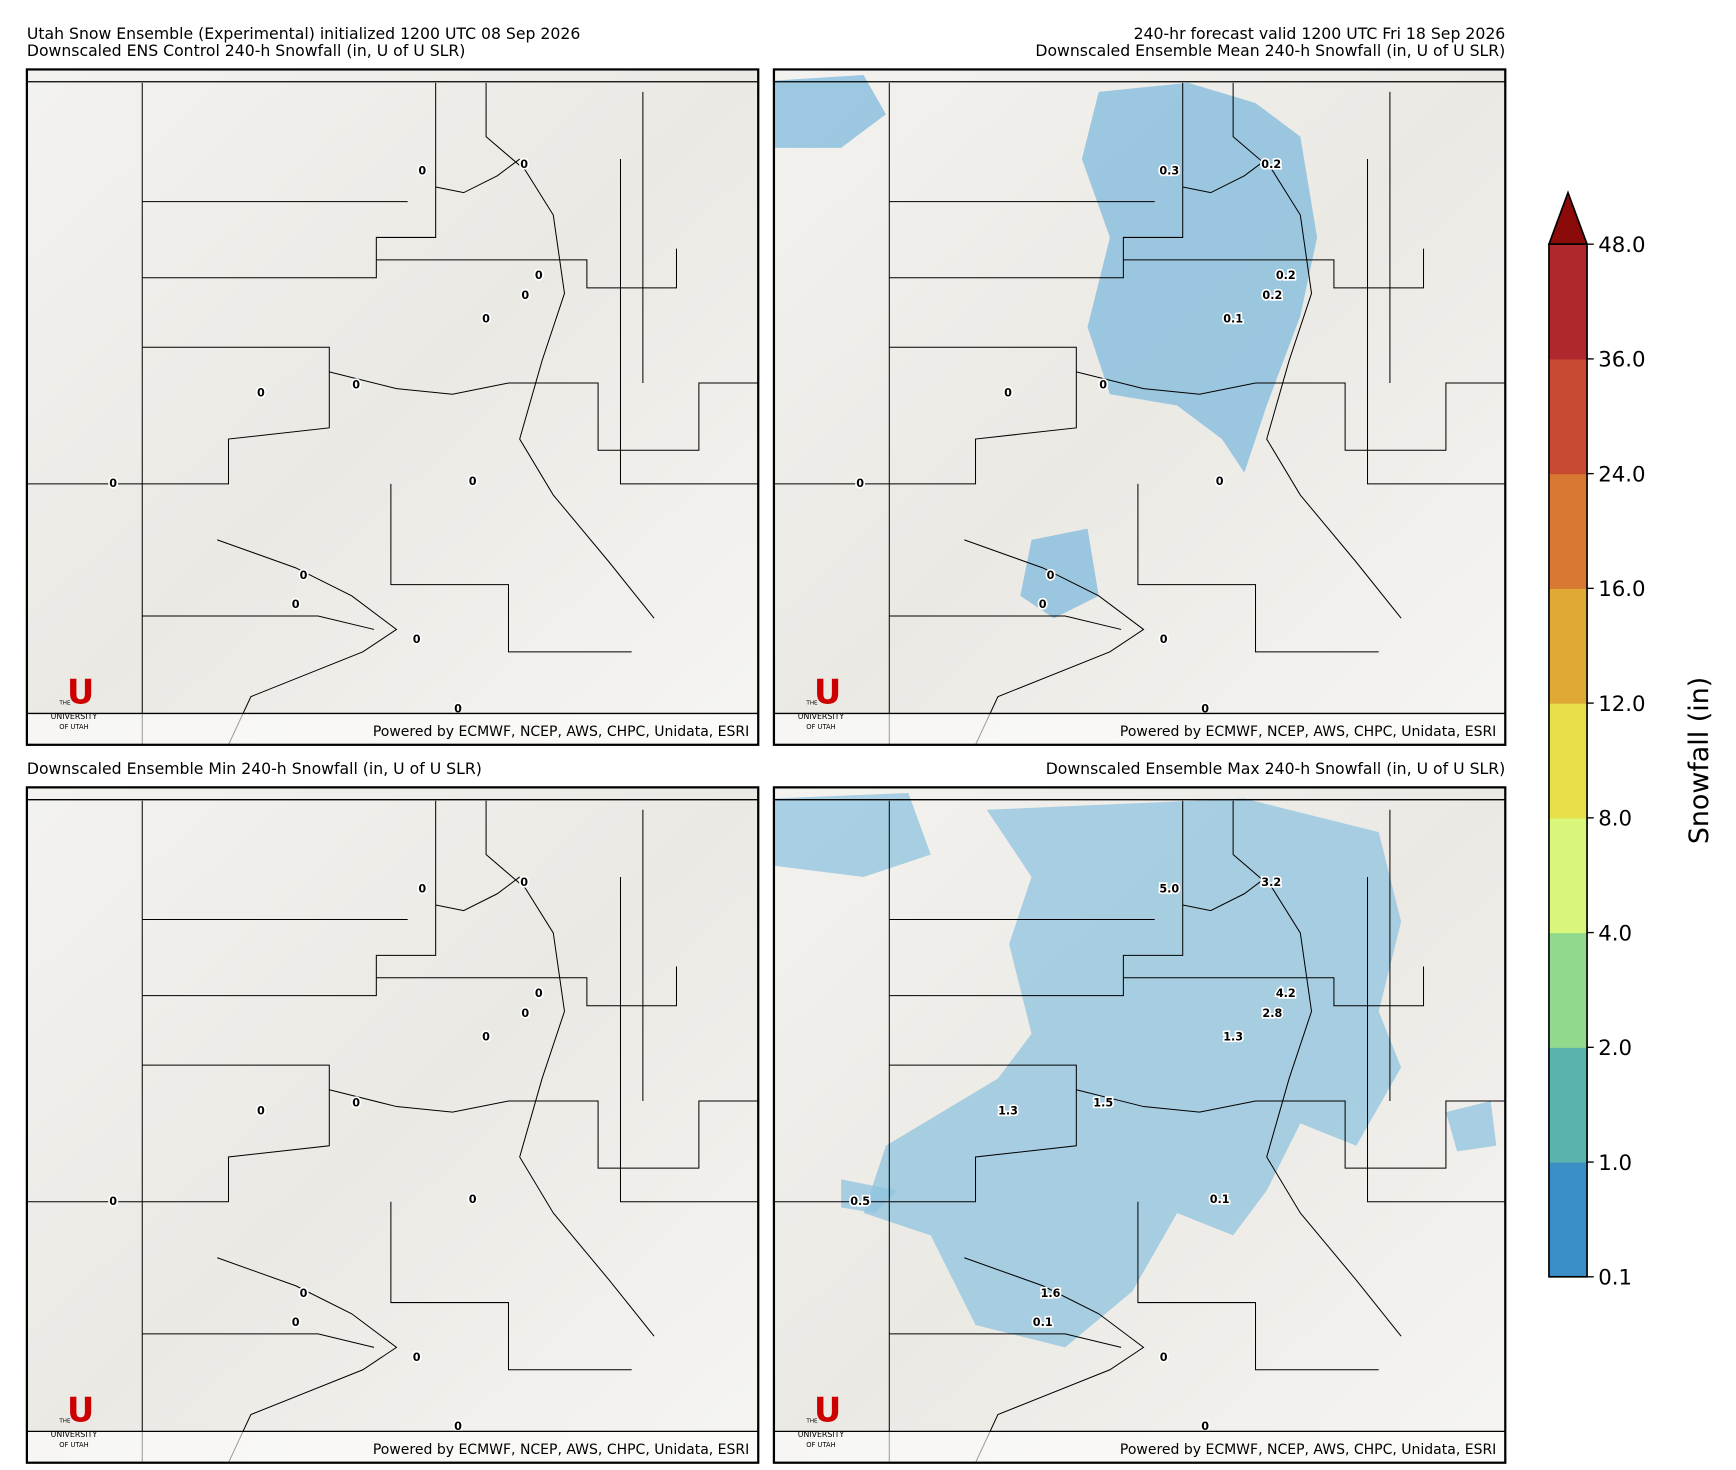  What do you see at coordinates (1621, 704) in the screenshot?
I see `colorbar-tick-label: 12.0` at bounding box center [1621, 704].